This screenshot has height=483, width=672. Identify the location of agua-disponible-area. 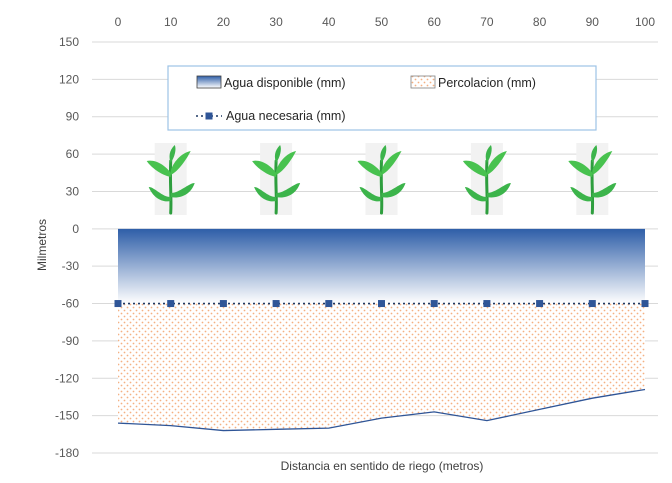
(381, 266).